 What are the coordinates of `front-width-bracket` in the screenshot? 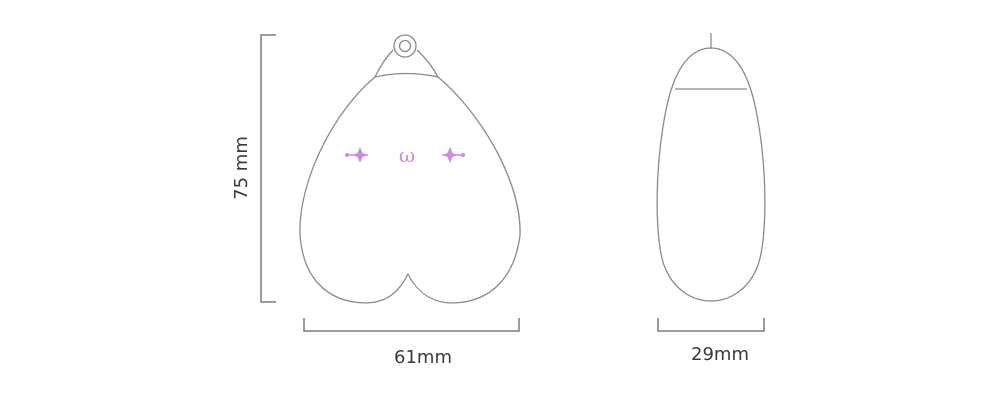 It's located at (411, 325).